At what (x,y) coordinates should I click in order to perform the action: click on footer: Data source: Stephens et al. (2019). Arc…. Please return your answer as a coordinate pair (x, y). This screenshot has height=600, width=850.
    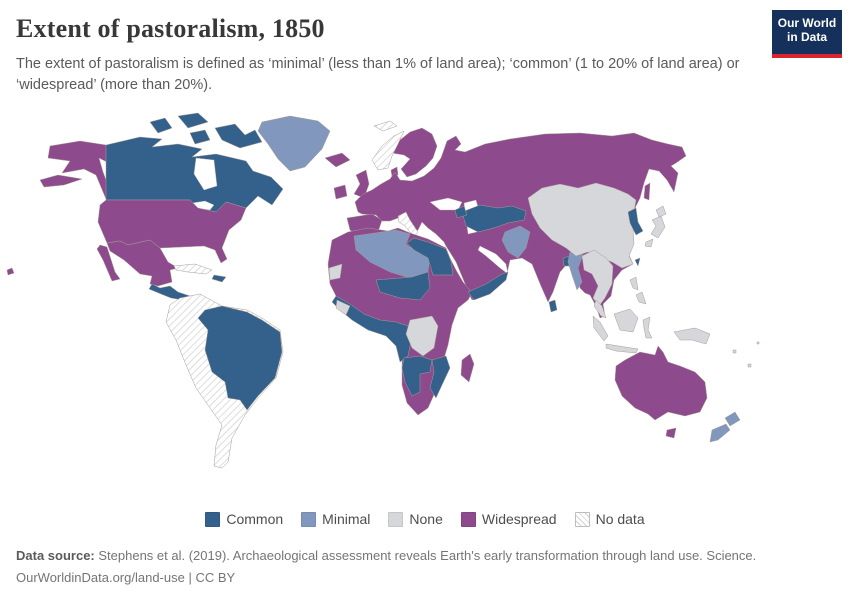
    Looking at the image, I should click on (426, 567).